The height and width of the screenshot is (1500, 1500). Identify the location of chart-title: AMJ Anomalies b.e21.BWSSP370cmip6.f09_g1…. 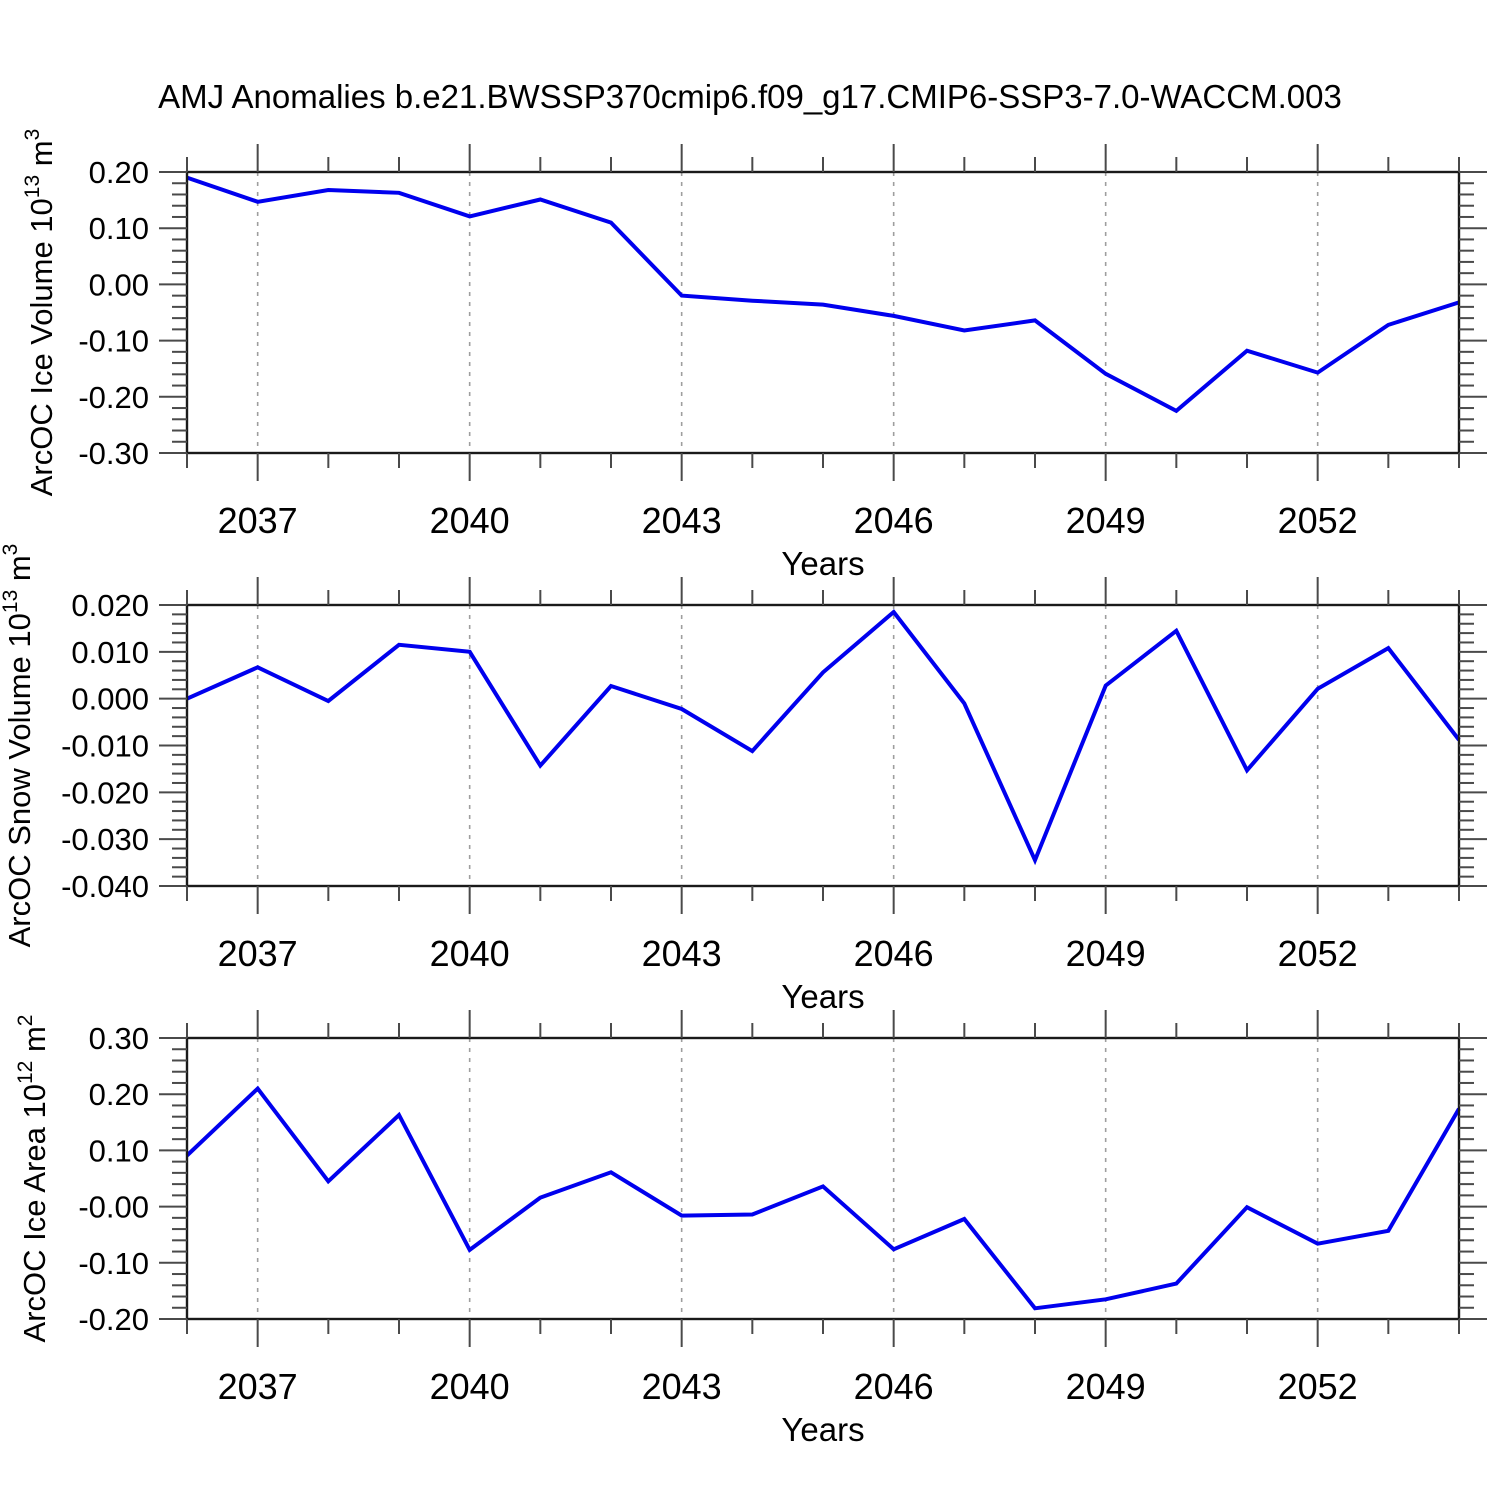
(750, 96).